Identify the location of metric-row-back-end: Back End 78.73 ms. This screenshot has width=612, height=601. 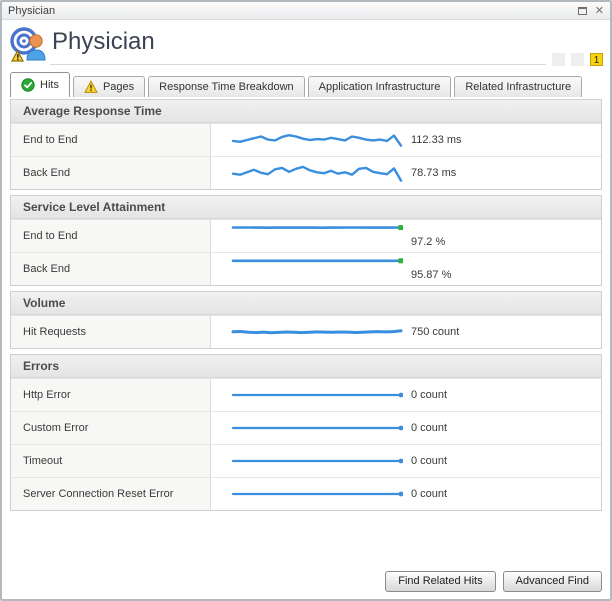
(306, 172).